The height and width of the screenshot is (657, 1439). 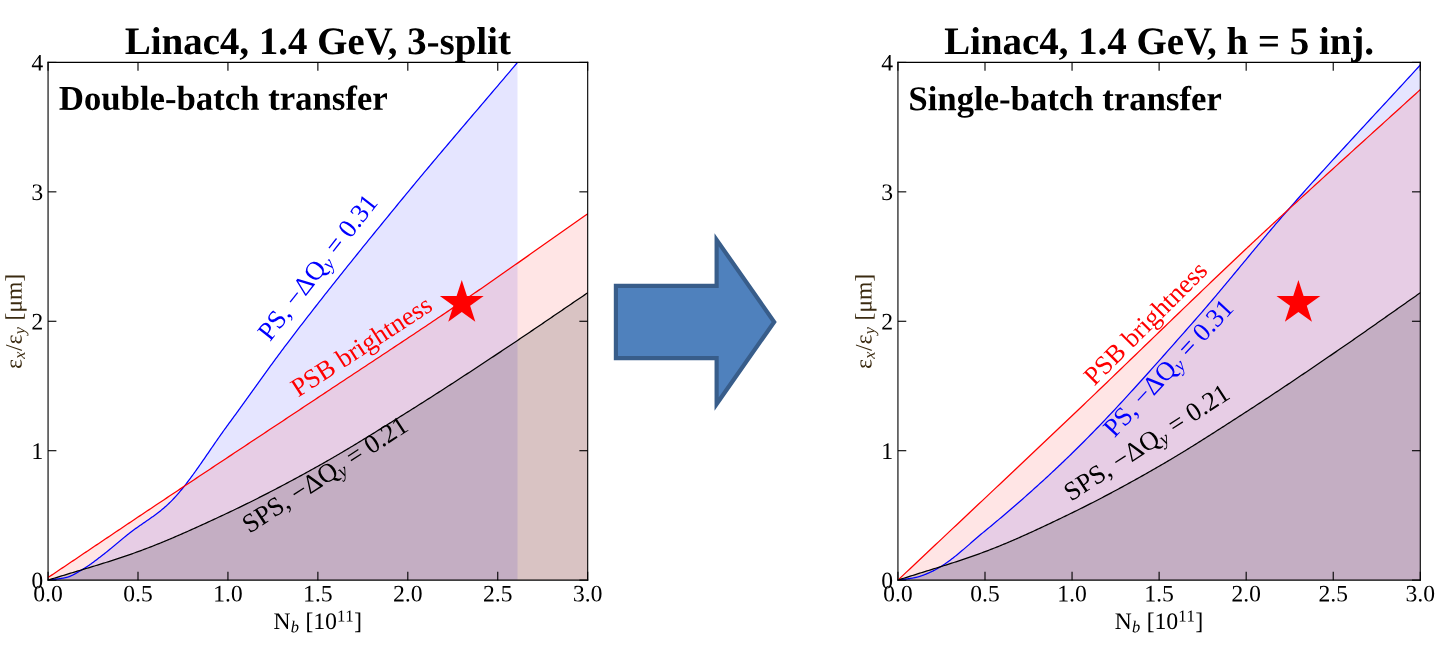 I want to click on chart-title: Linac4, 1.4 GeV, 3-split, so click(x=318, y=45).